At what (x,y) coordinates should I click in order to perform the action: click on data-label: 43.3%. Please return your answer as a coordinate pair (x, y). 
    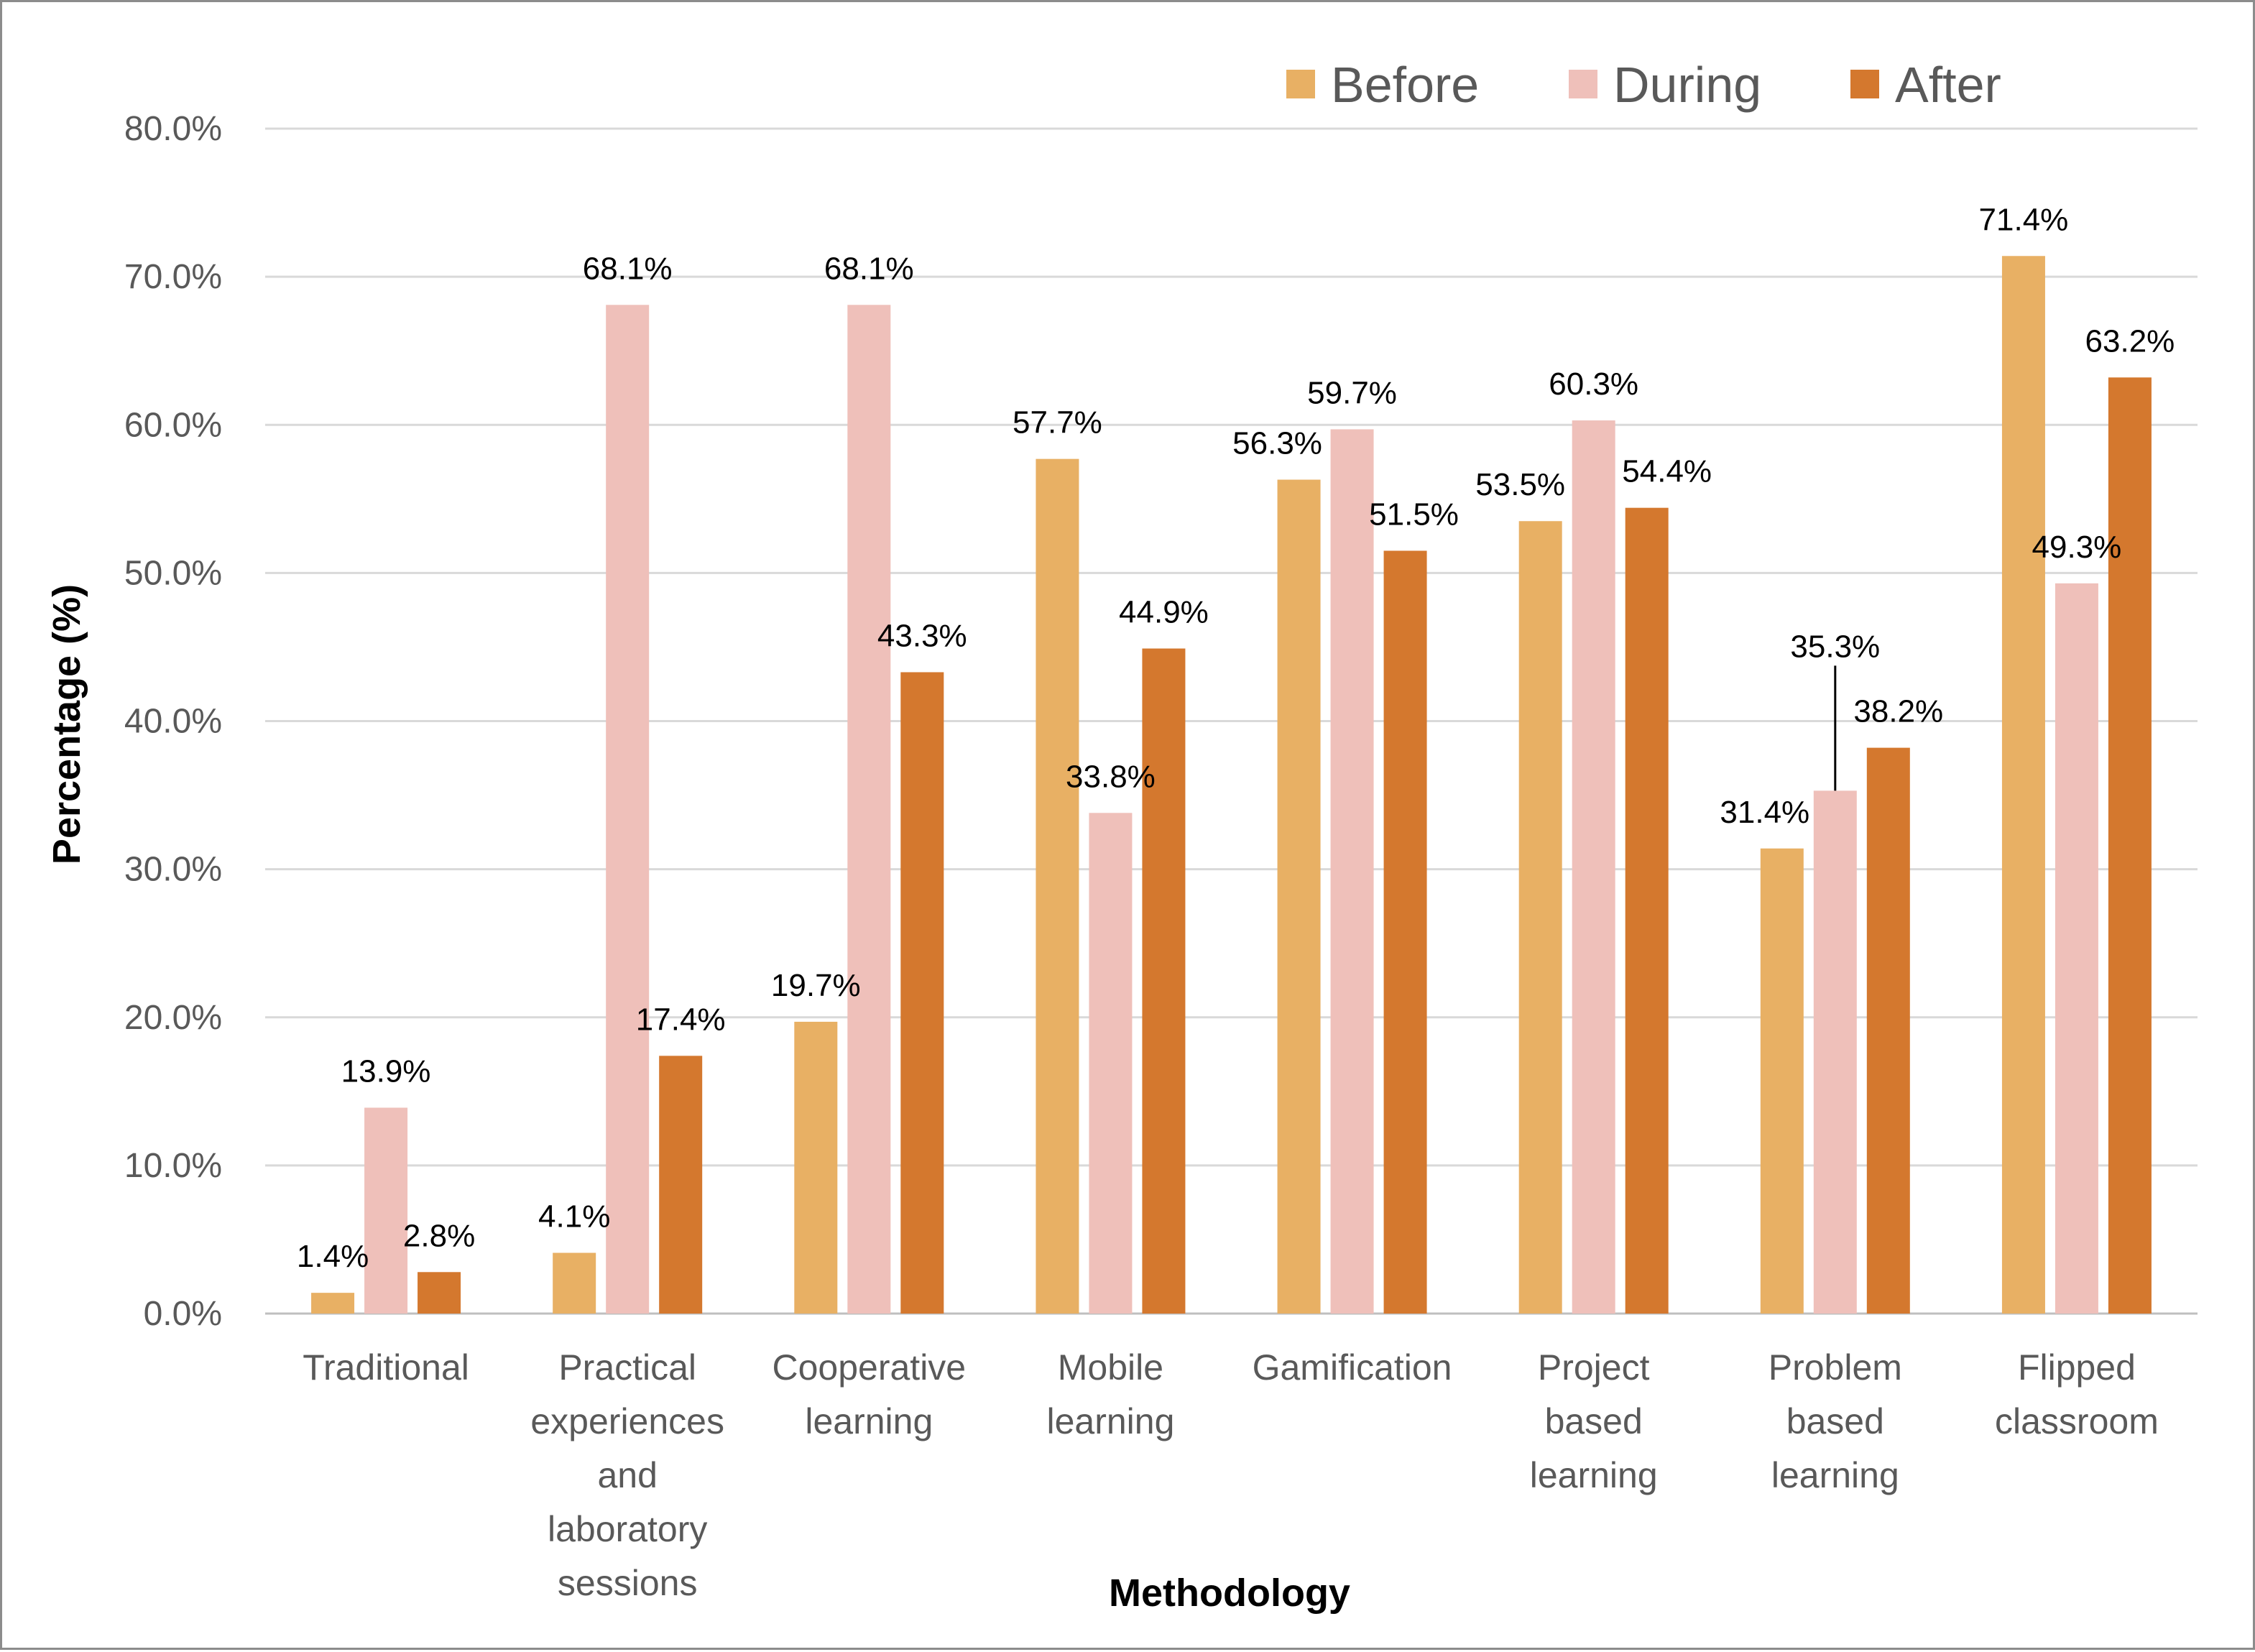
    Looking at the image, I should click on (922, 635).